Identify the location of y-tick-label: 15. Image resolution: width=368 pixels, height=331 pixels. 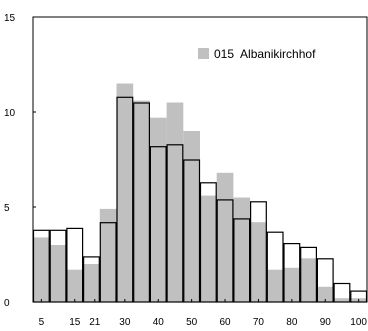
(10, 18).